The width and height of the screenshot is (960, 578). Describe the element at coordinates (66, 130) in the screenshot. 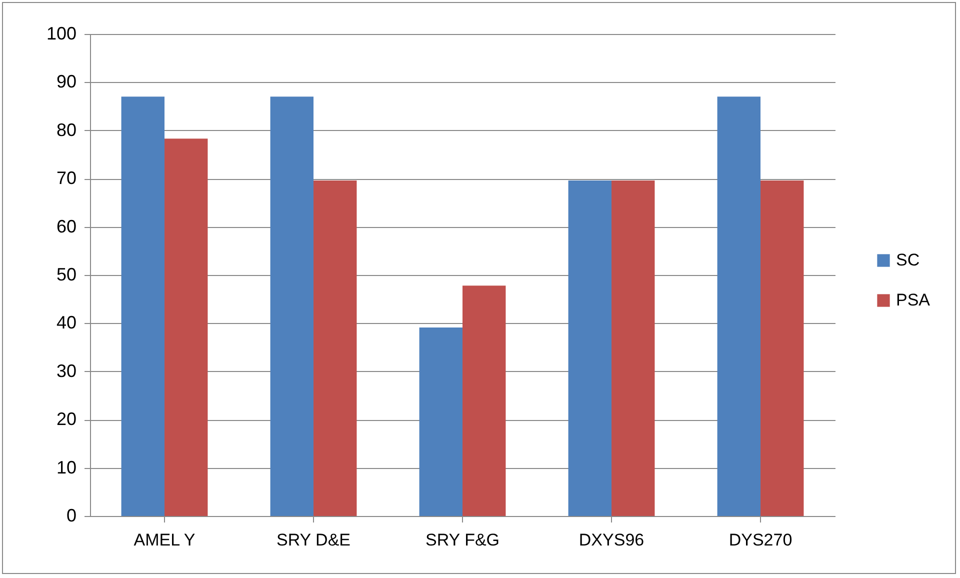

I see `y-tick-label: 80` at that location.